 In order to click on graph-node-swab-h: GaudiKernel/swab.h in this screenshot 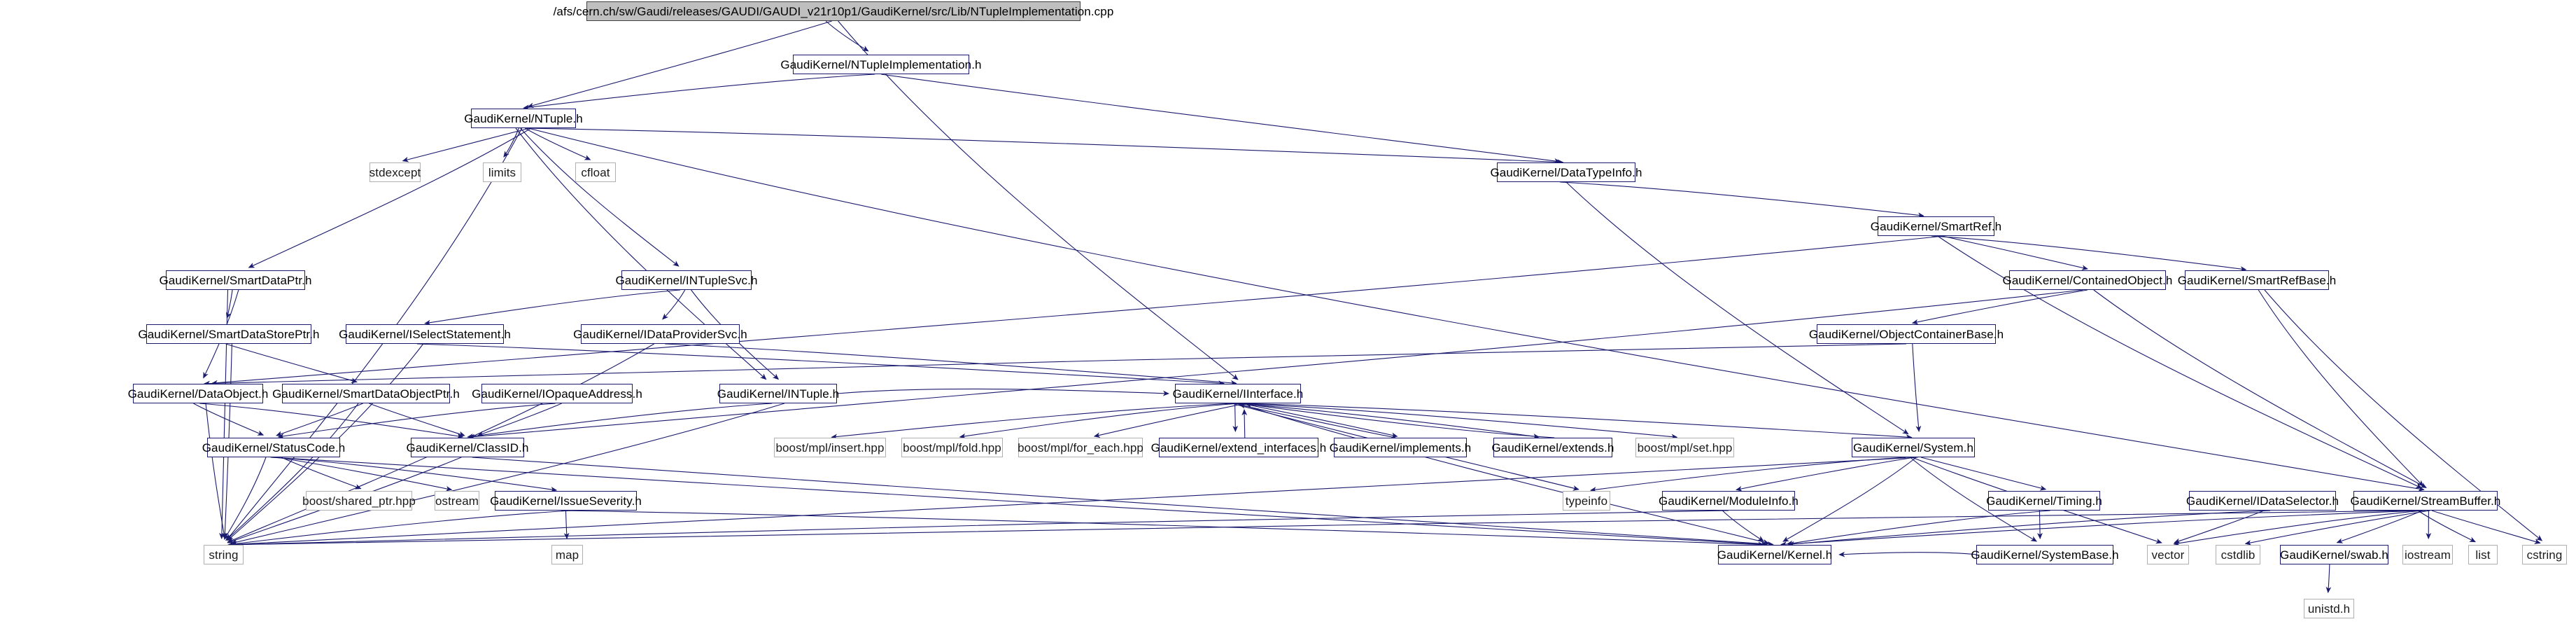, I will do `click(2334, 555)`.